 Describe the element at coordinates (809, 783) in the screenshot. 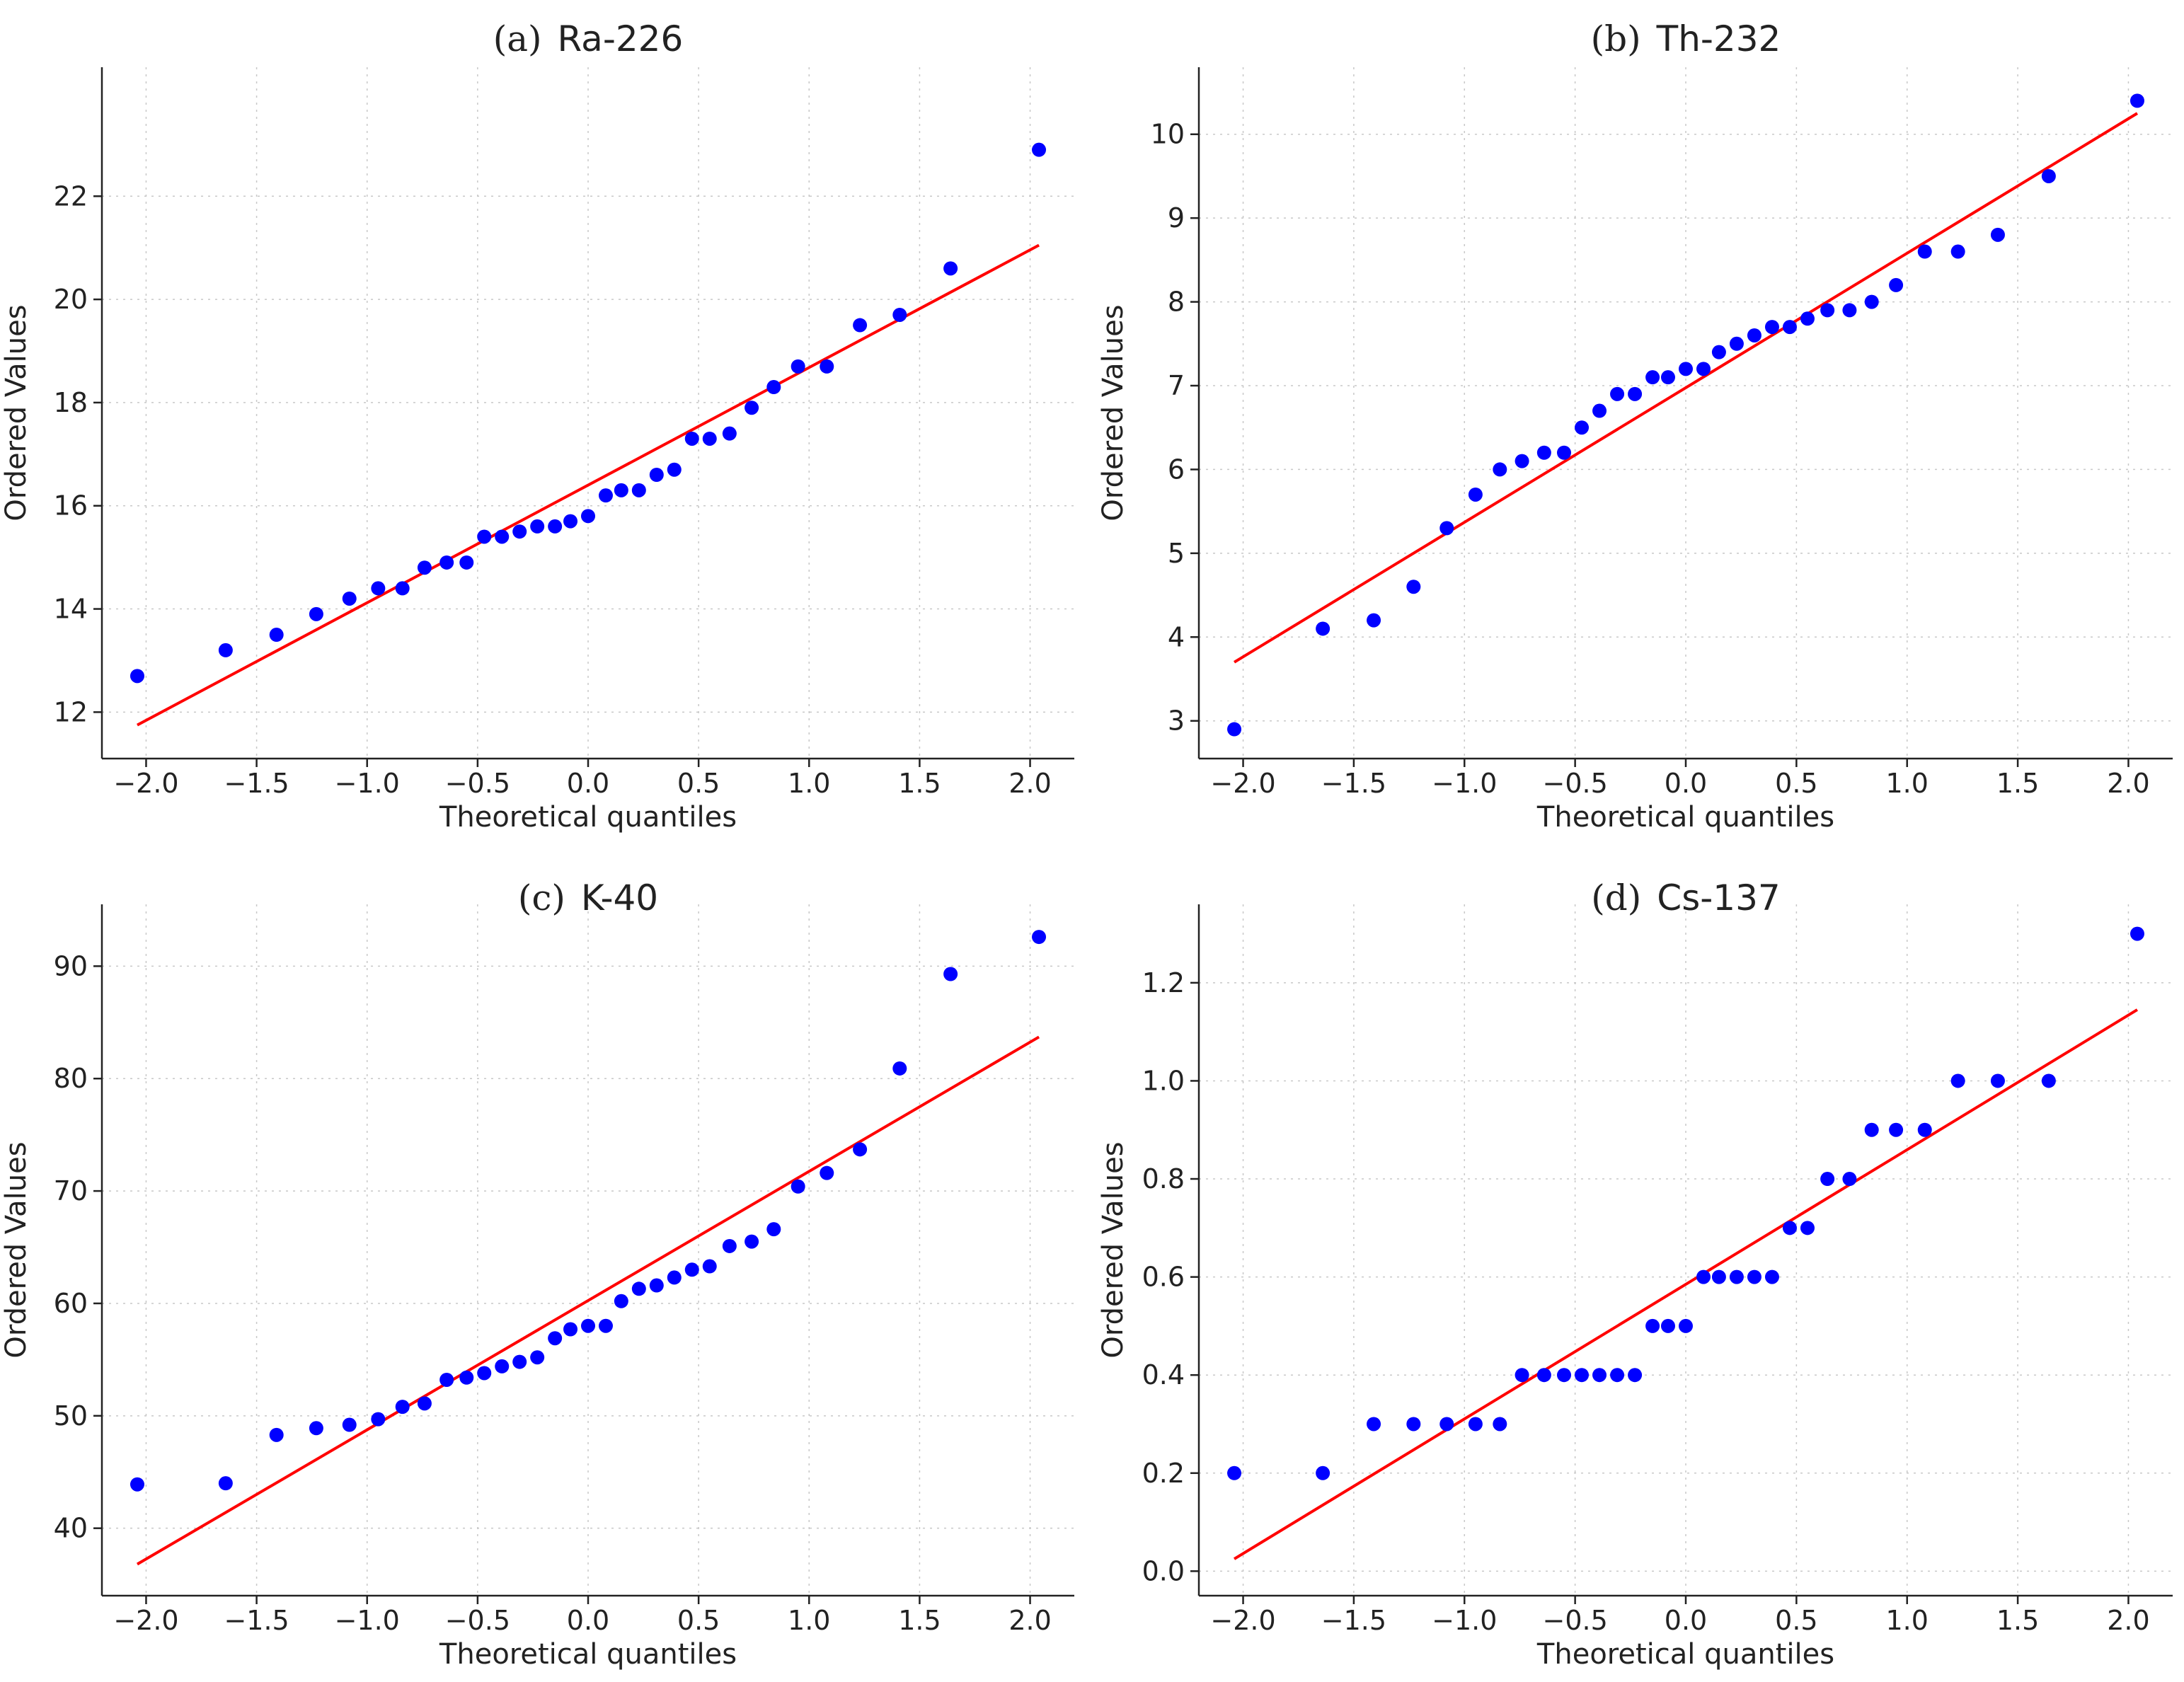

I see `x-tick-label: 1.0` at that location.